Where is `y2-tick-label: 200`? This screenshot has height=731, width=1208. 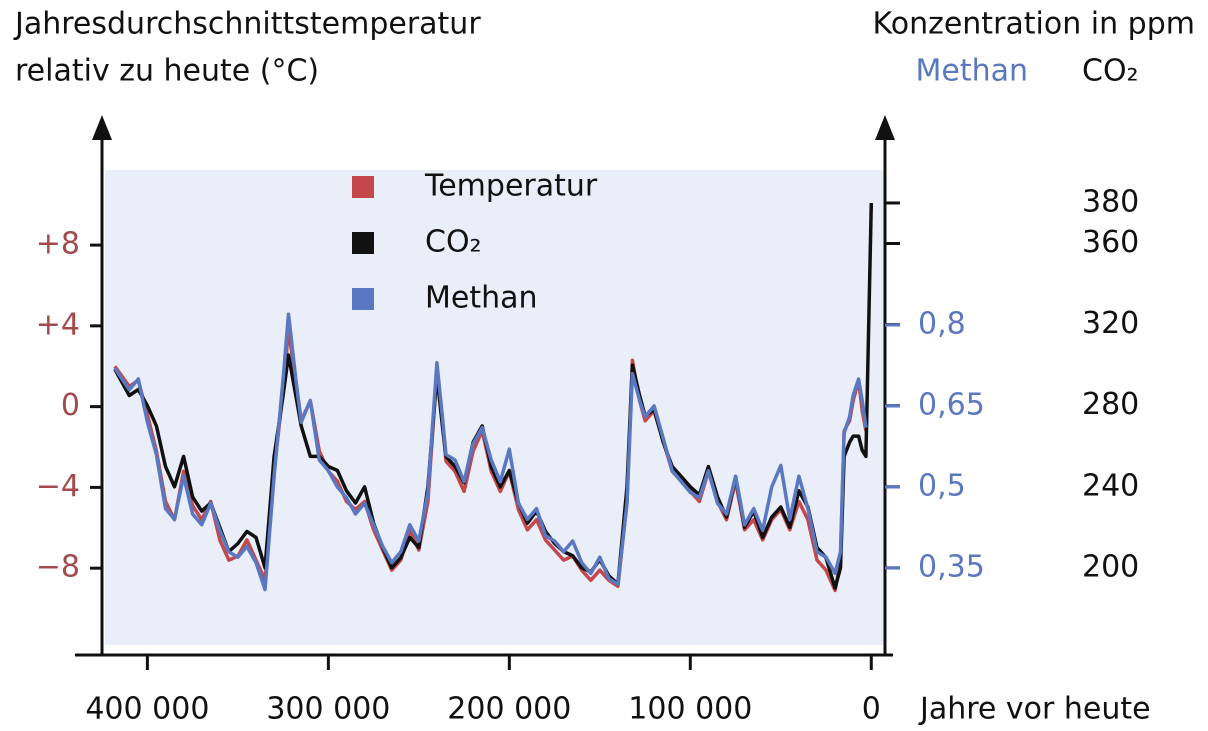 y2-tick-label: 200 is located at coordinates (1110, 566).